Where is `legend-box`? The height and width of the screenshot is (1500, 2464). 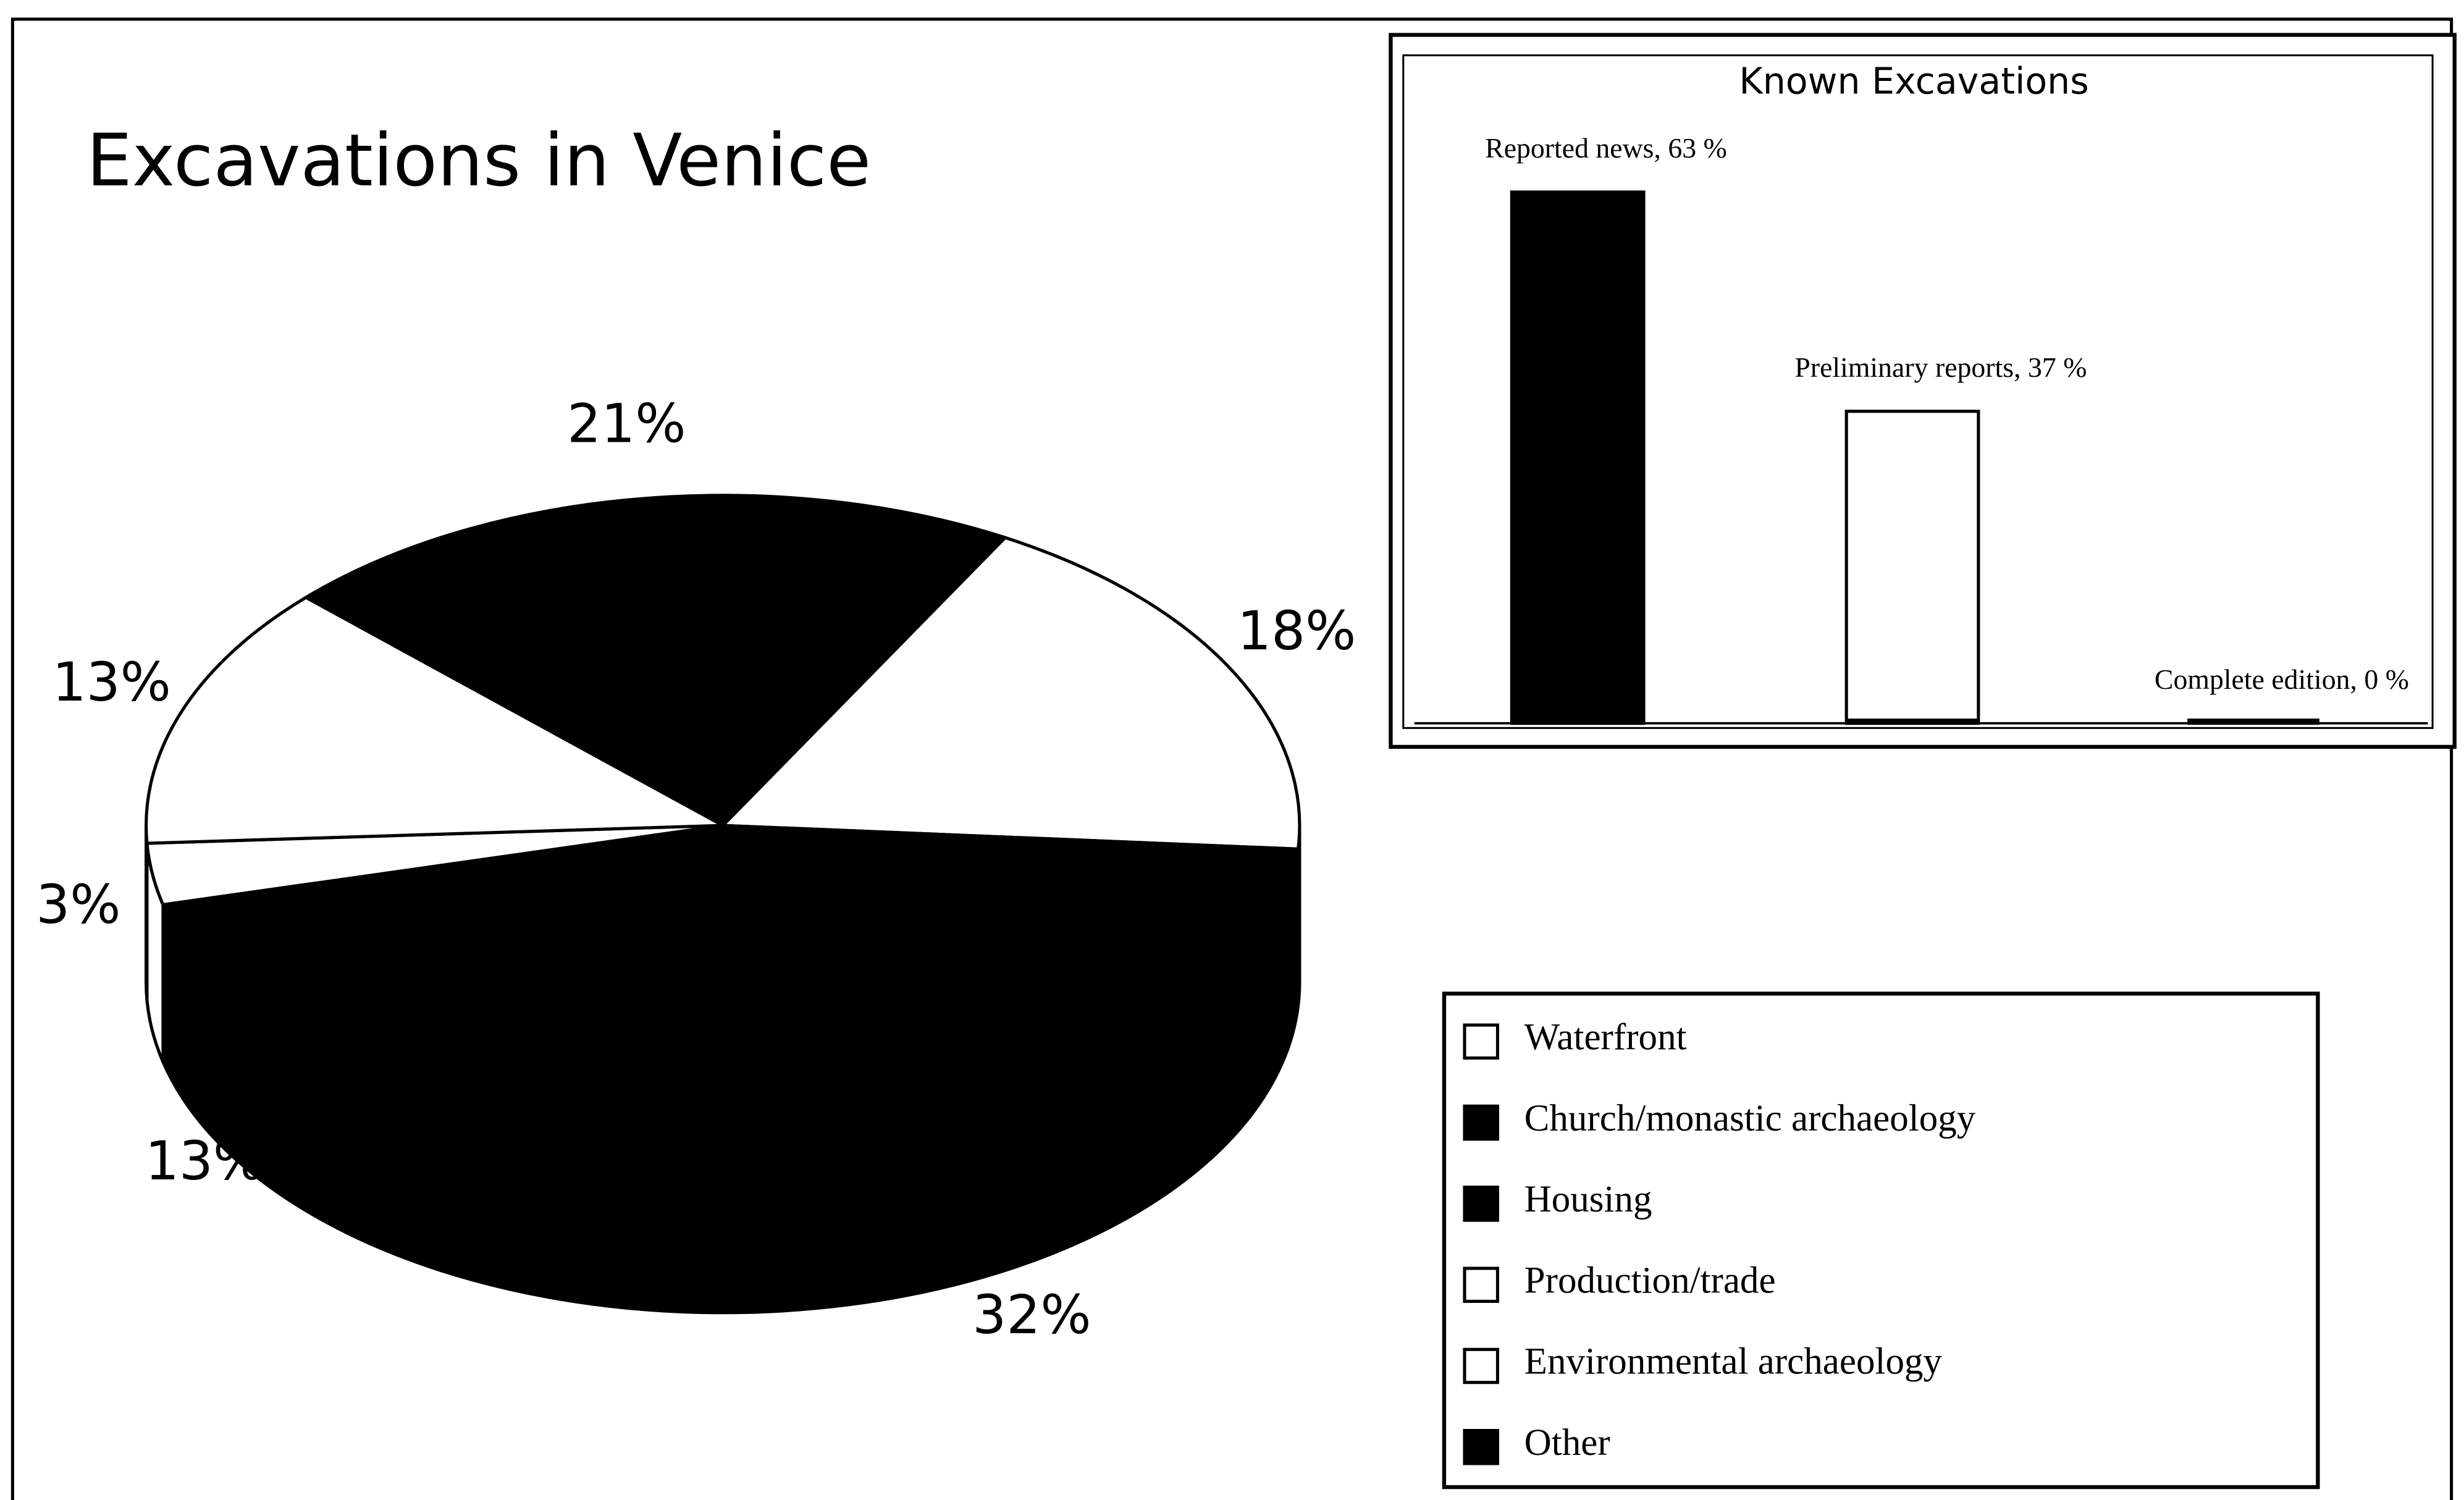
legend-box is located at coordinates (1881, 1240).